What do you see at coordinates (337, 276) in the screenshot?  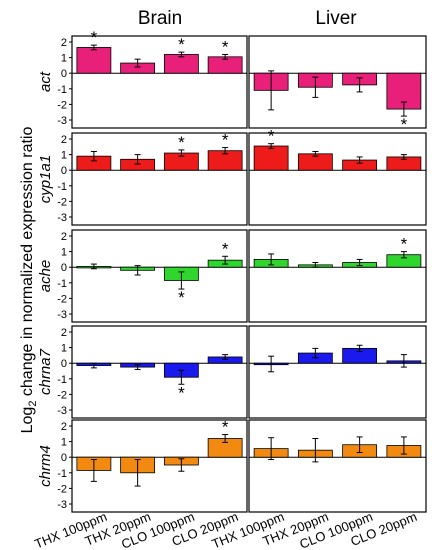 I see `panel-frame-ache-liver` at bounding box center [337, 276].